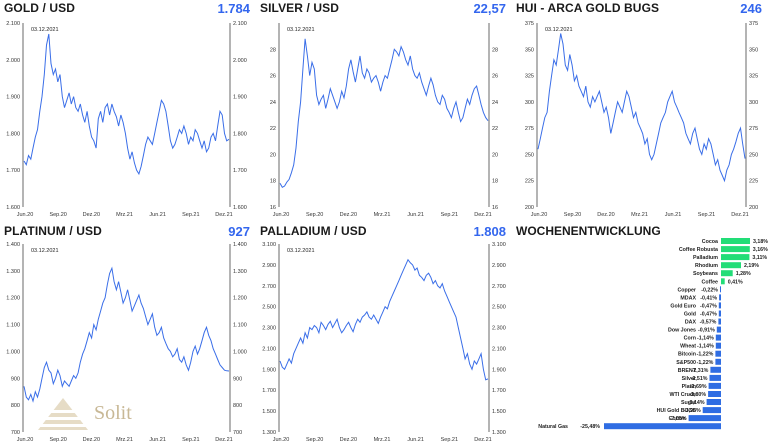  Describe the element at coordinates (113, 413) in the screenshot. I see `brand-name: Solit` at that location.